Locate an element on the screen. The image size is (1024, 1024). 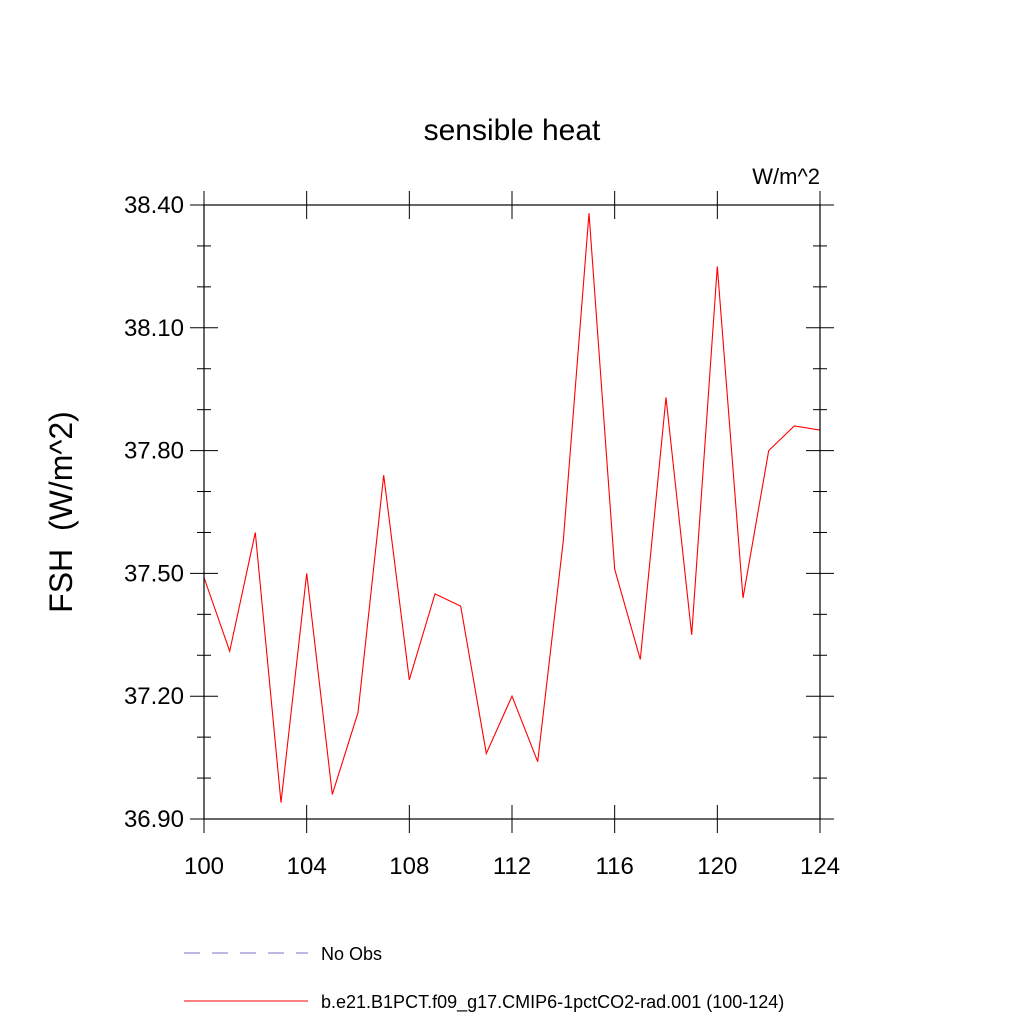
units-label: W/m^2 is located at coordinates (786, 176).